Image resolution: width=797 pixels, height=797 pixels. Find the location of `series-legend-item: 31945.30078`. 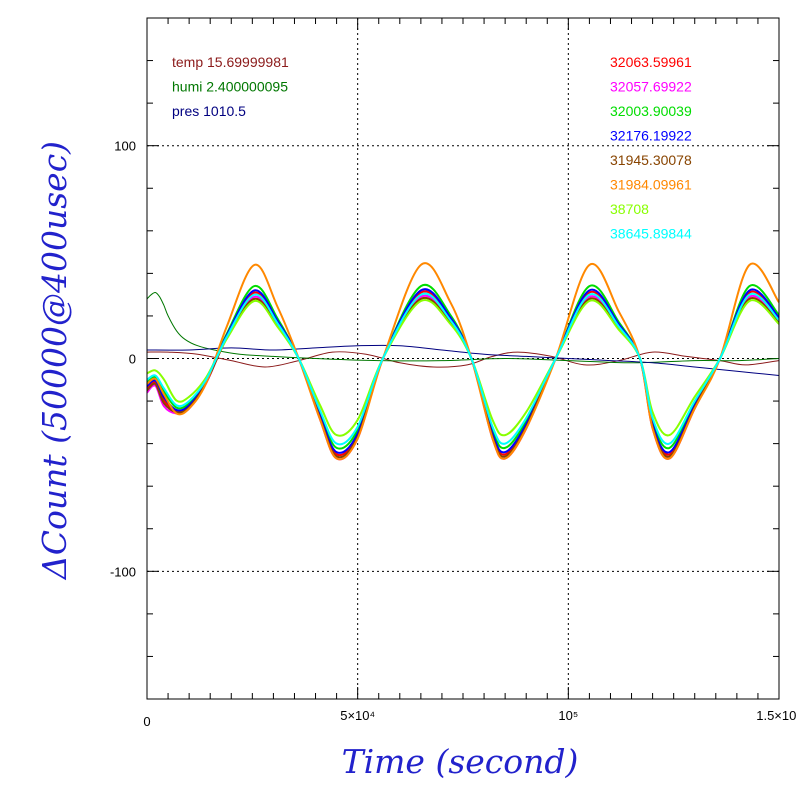

series-legend-item: 31945.30078 is located at coordinates (651, 160).